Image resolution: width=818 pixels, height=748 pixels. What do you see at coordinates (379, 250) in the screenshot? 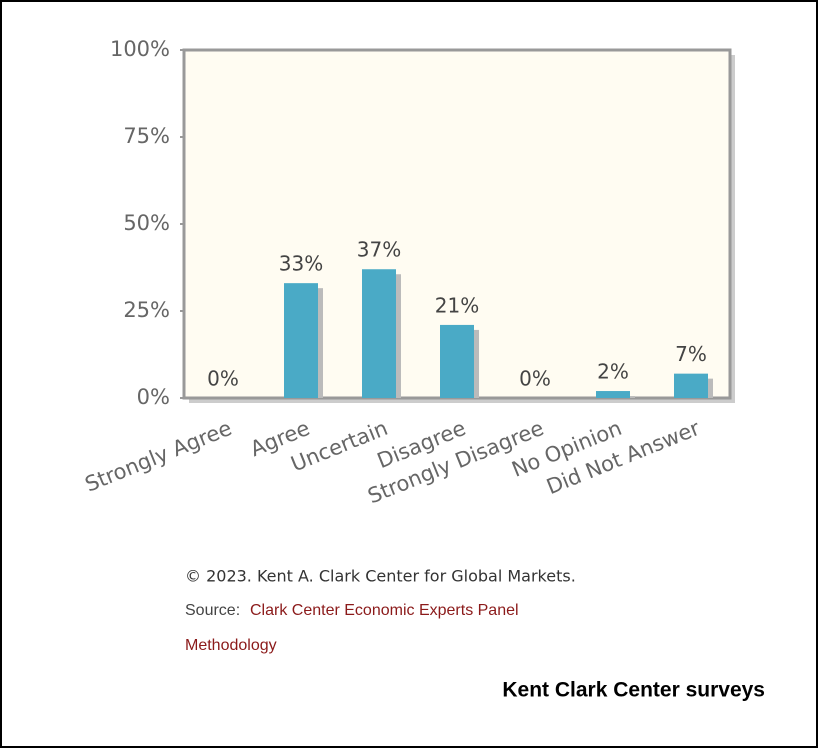
I see `value-label: 37%` at bounding box center [379, 250].